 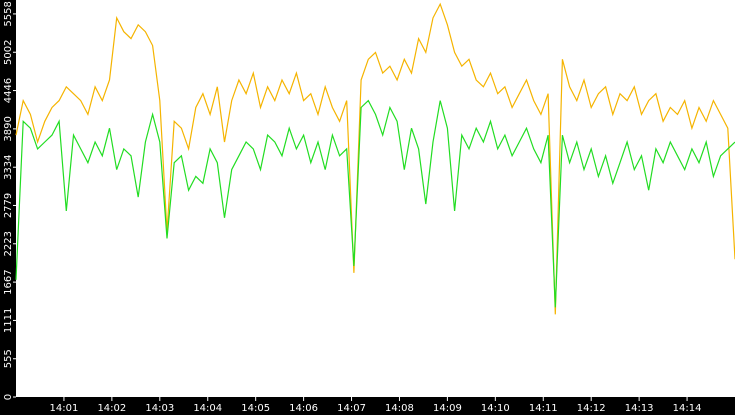 What do you see at coordinates (351, 408) in the screenshot?
I see `x-tick-label: 14:07` at bounding box center [351, 408].